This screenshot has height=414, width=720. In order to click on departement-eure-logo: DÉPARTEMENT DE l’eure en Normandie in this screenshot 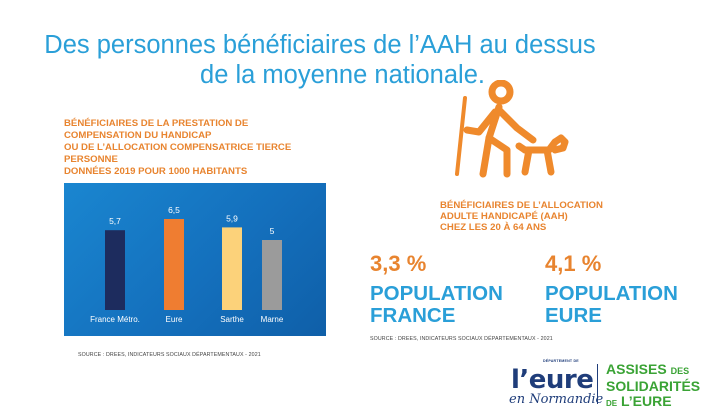, I will do `click(553, 383)`.